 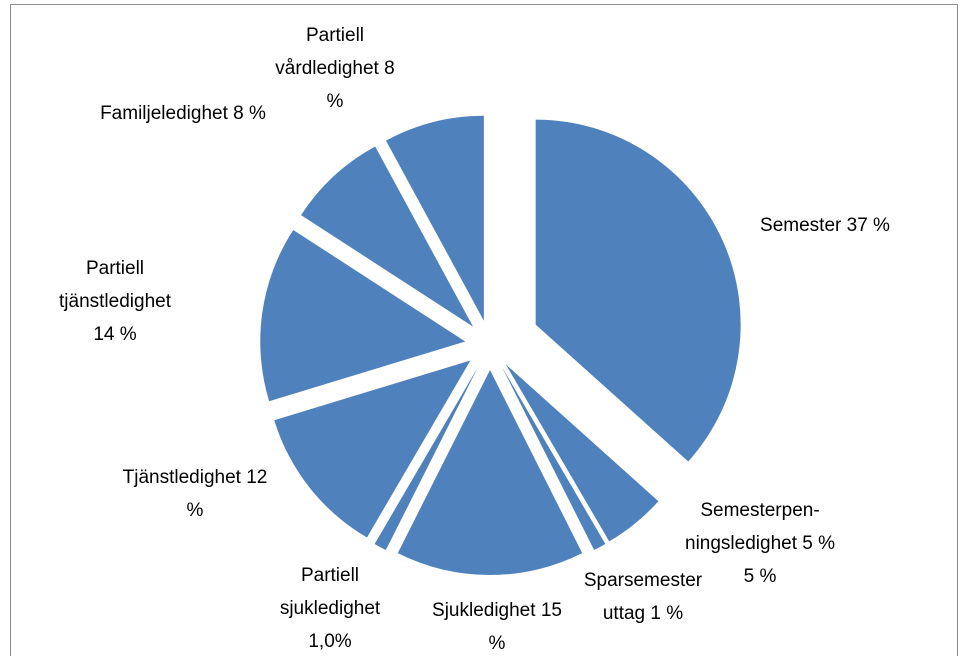 What do you see at coordinates (330, 641) in the screenshot?
I see `value-label: 1,0%` at bounding box center [330, 641].